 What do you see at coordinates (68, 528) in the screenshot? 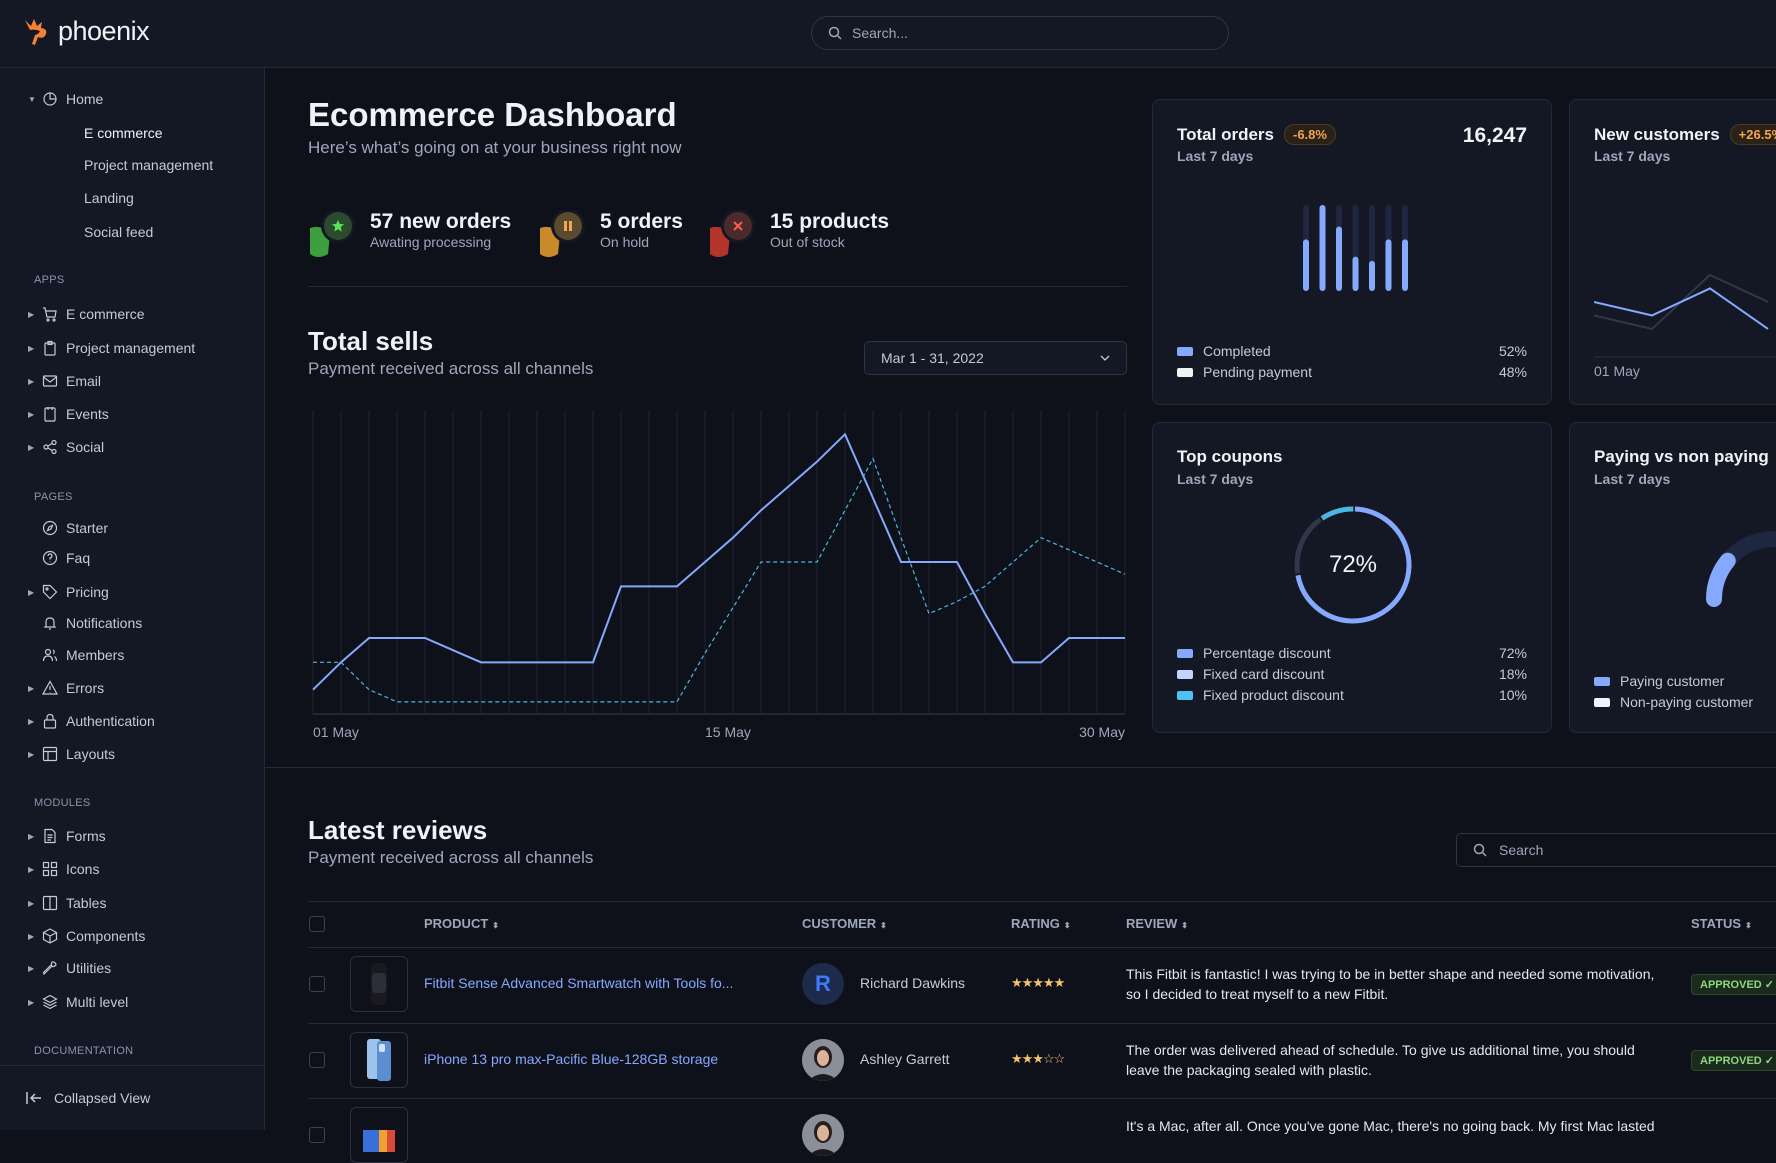
I see `sidebar-item-starter: Starter` at bounding box center [68, 528].